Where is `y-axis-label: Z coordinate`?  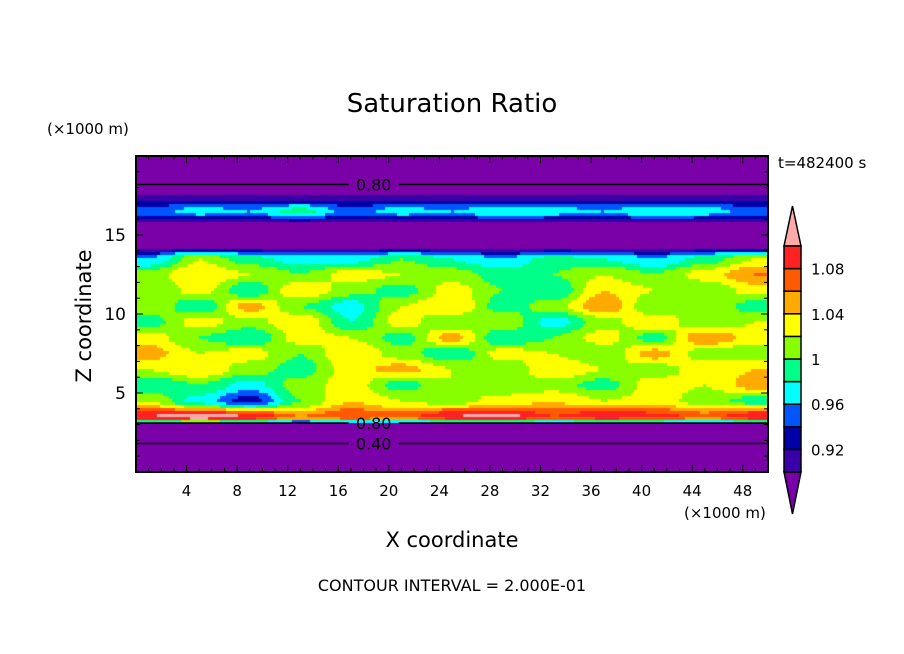 y-axis-label: Z coordinate is located at coordinates (84, 315).